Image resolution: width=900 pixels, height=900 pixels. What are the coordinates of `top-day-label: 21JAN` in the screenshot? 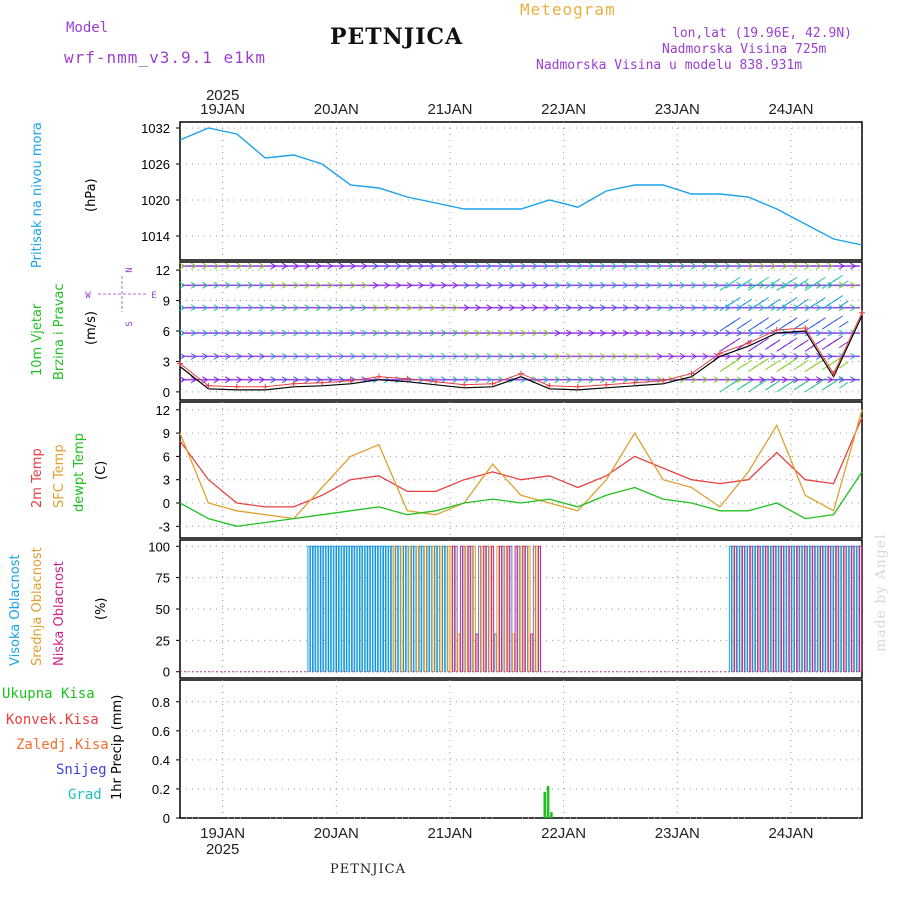 It's located at (449, 109).